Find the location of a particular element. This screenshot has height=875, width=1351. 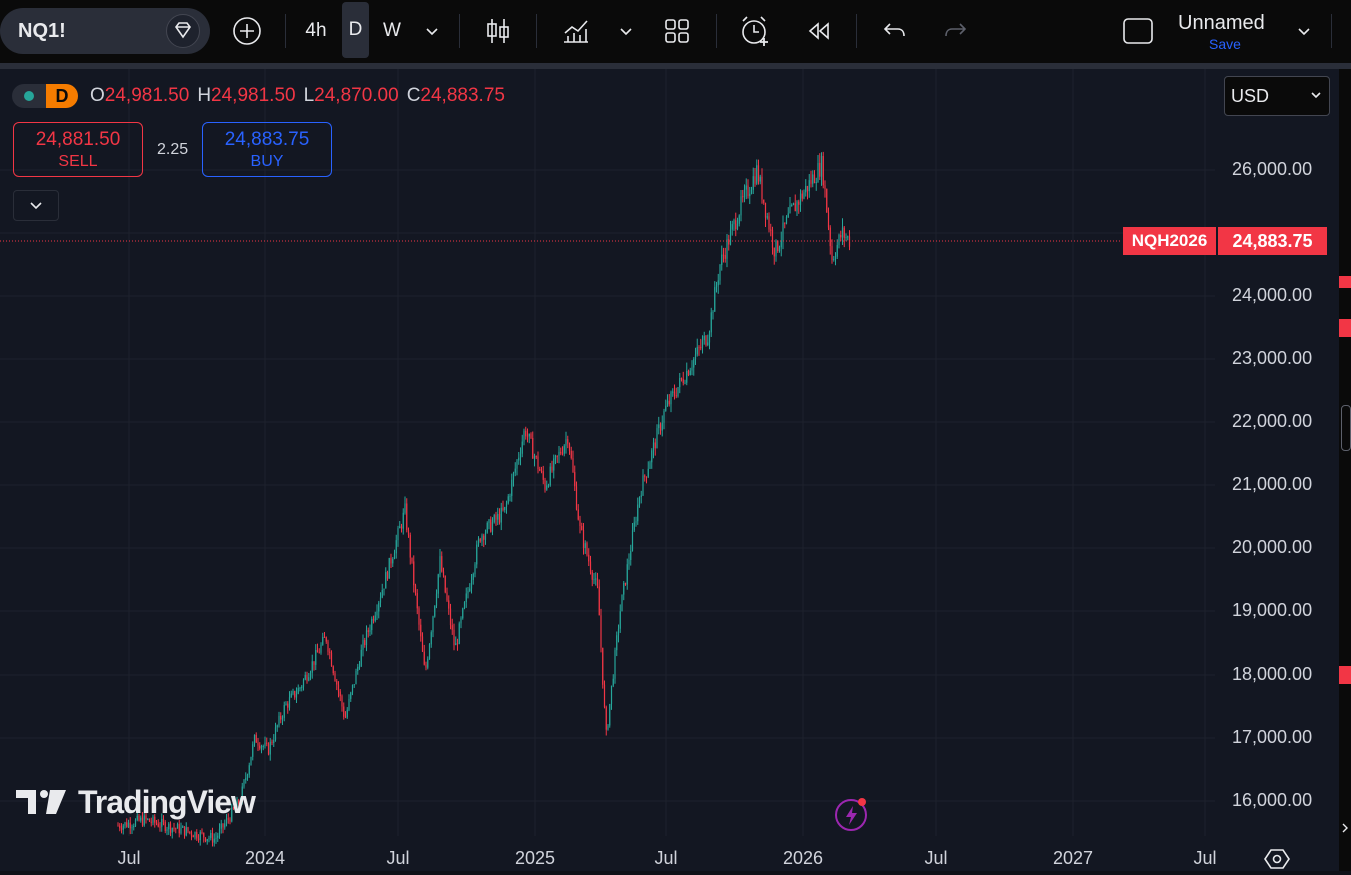

layout-square-icon is located at coordinates (1138, 31).